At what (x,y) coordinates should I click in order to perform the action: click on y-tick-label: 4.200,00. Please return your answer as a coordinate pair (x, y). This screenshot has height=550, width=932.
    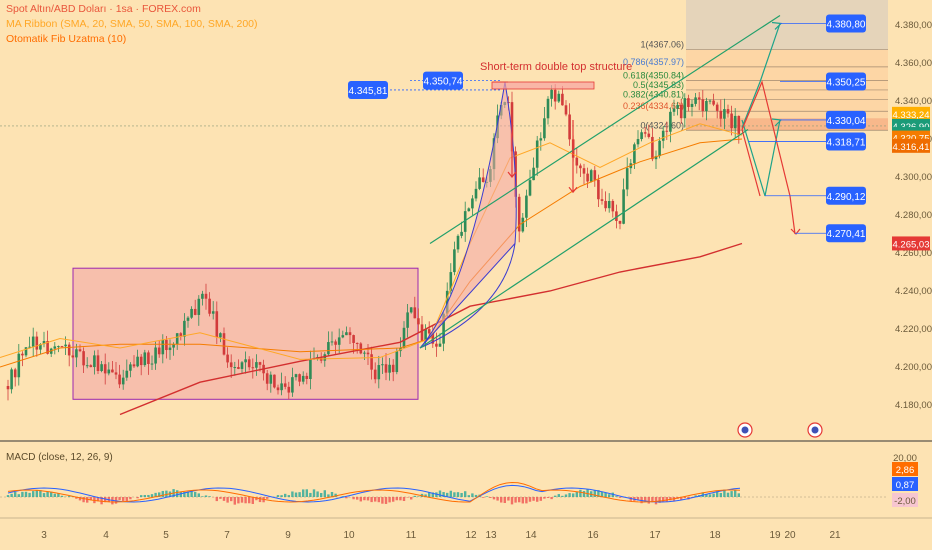
    Looking at the image, I should click on (913, 367).